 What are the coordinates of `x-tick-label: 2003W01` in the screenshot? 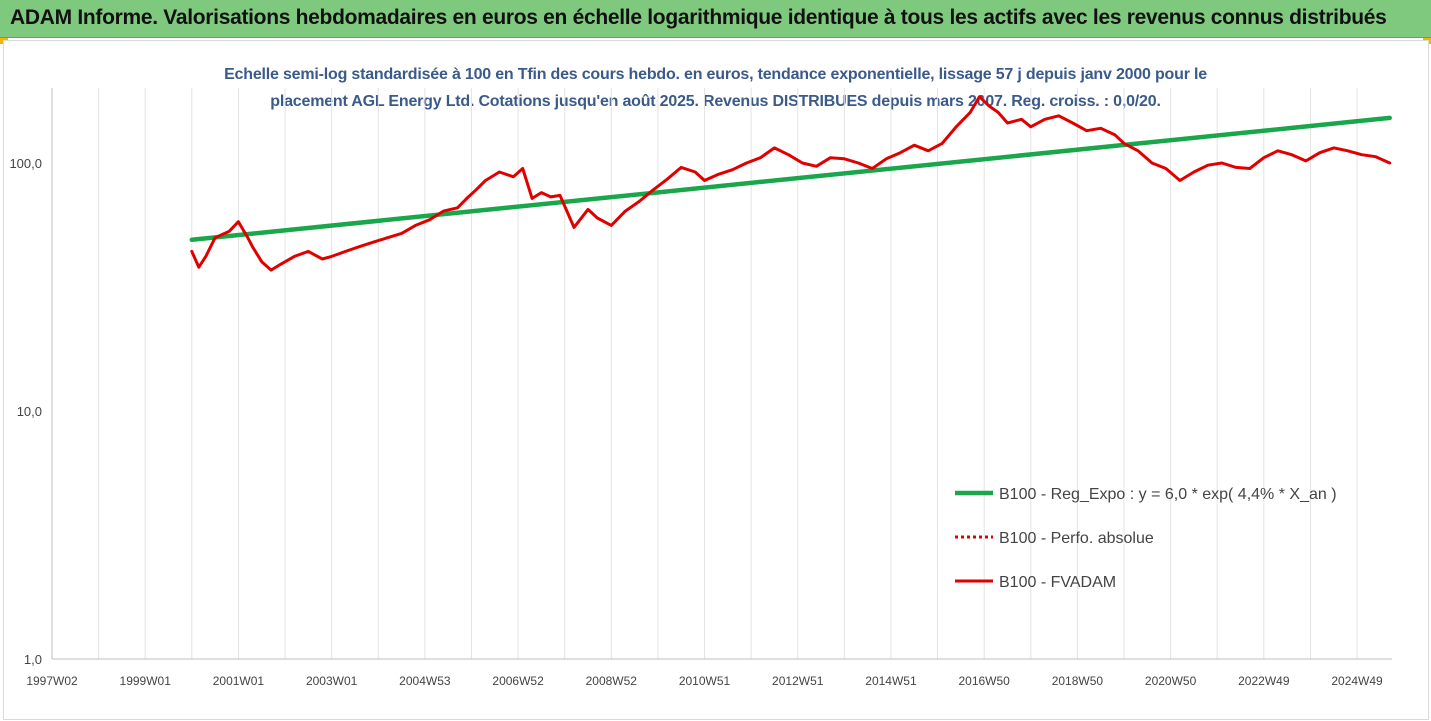 It's located at (332, 681).